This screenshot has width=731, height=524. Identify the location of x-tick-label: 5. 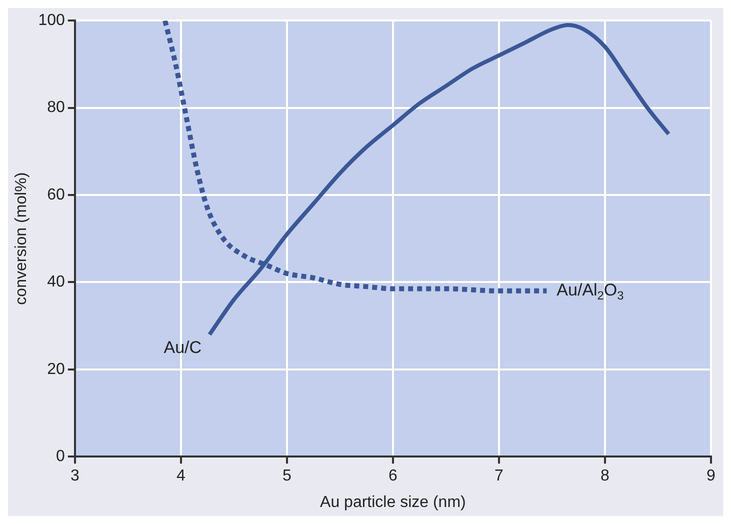
(287, 476).